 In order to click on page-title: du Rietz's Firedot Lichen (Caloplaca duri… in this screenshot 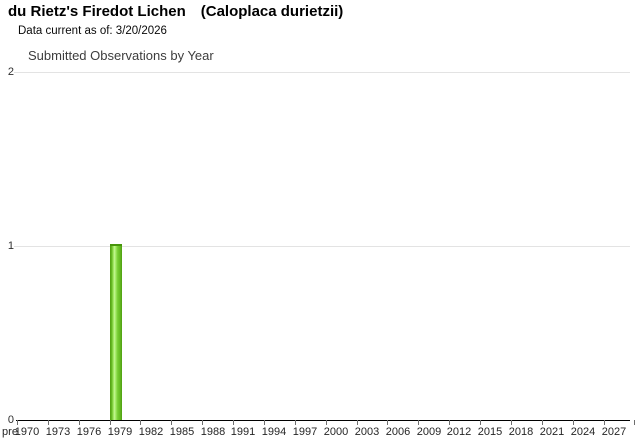, I will do `click(175, 11)`.